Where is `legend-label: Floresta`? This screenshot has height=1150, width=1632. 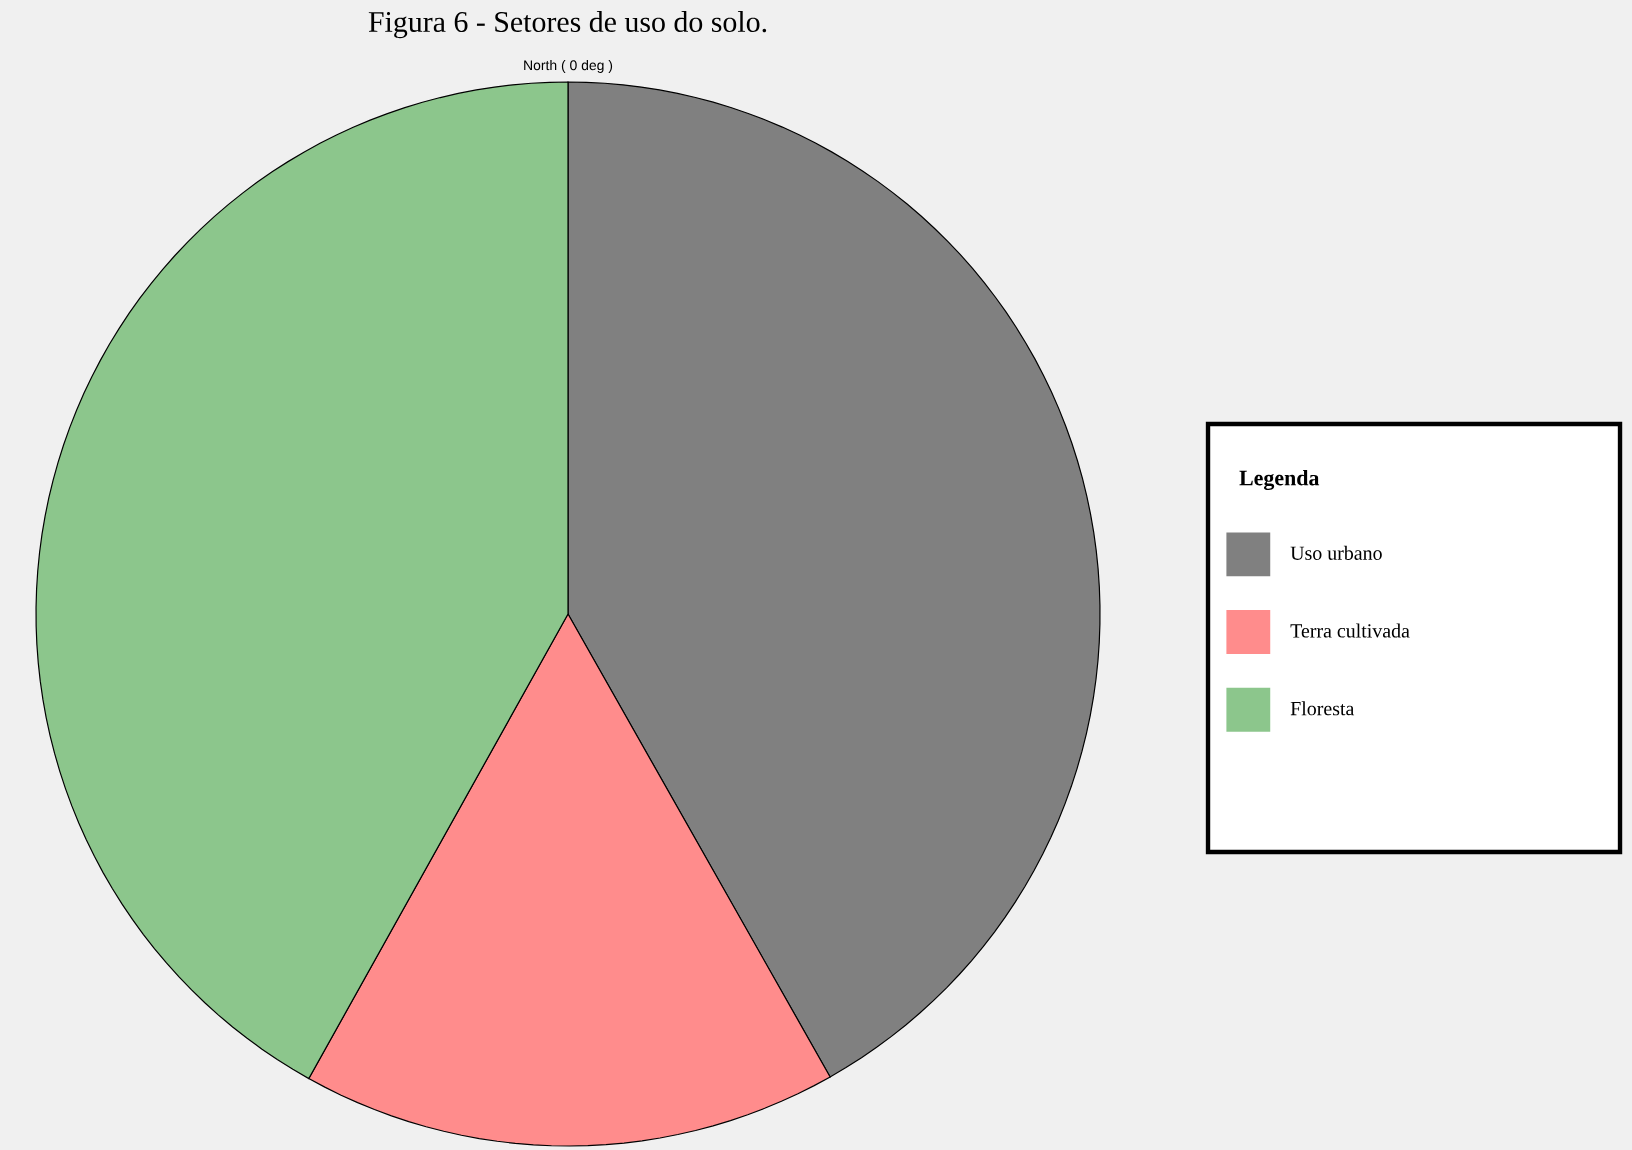 legend-label: Floresta is located at coordinates (1322, 708).